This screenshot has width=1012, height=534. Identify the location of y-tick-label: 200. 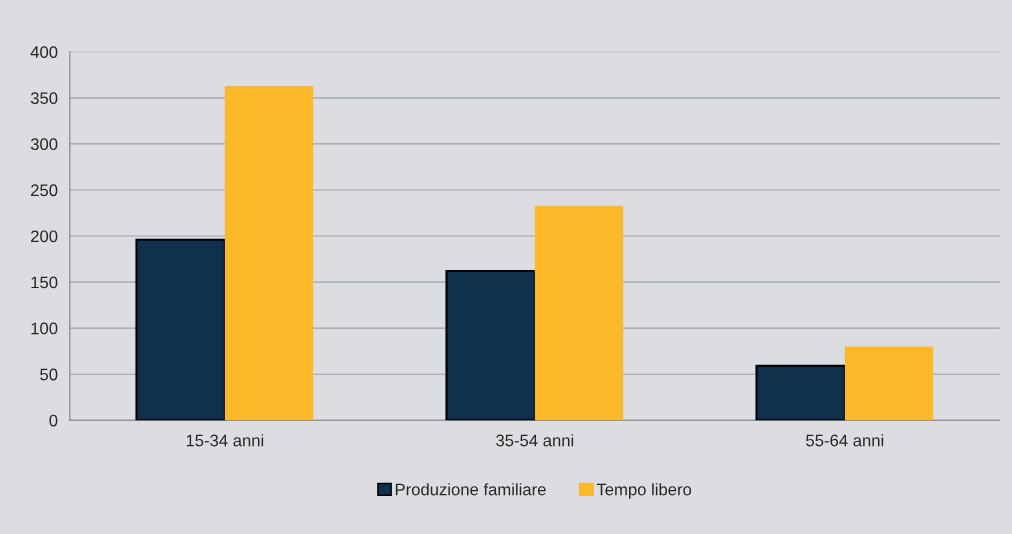
(44, 236).